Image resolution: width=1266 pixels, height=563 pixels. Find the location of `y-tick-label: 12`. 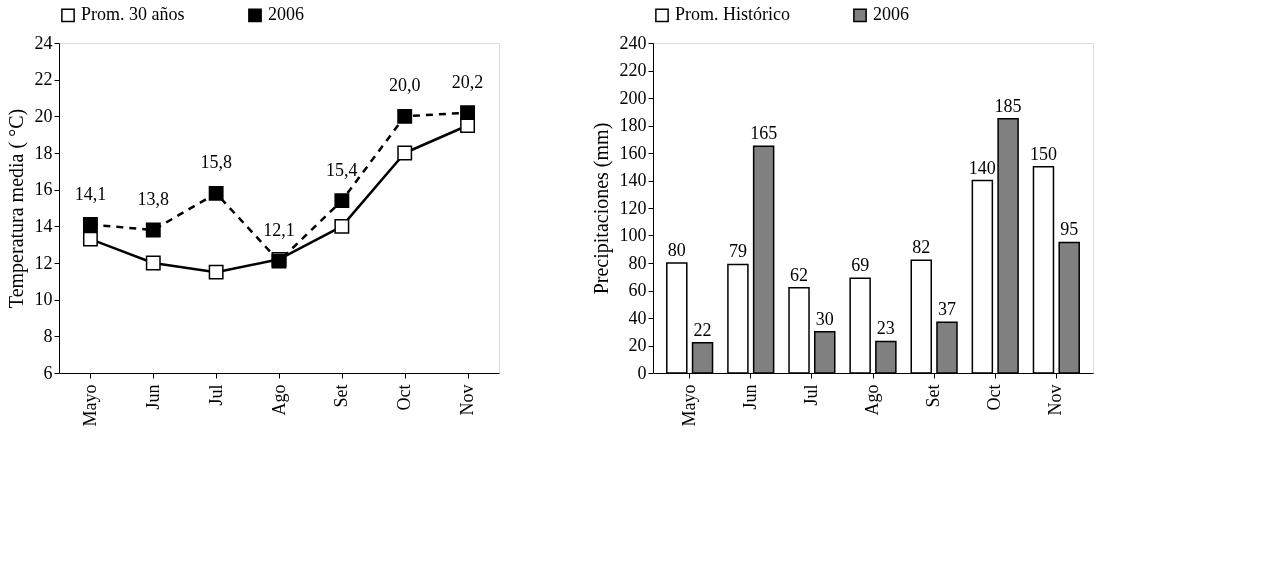

y-tick-label: 12 is located at coordinates (43, 262).